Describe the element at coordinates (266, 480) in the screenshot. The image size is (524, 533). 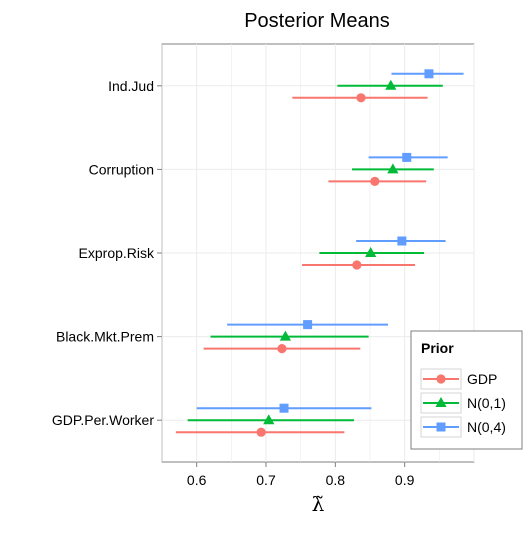
I see `x-tick-label: 0.7` at that location.